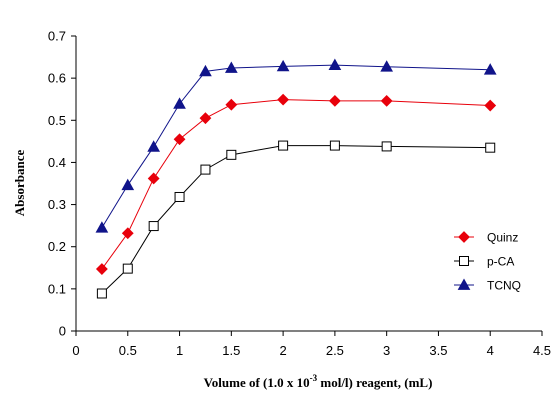 The image size is (560, 405). What do you see at coordinates (62, 331) in the screenshot?
I see `y-tick-label: 0` at bounding box center [62, 331].